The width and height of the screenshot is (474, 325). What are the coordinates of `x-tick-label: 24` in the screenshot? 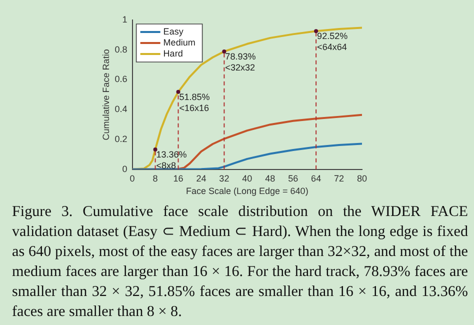 It's located at (201, 178).